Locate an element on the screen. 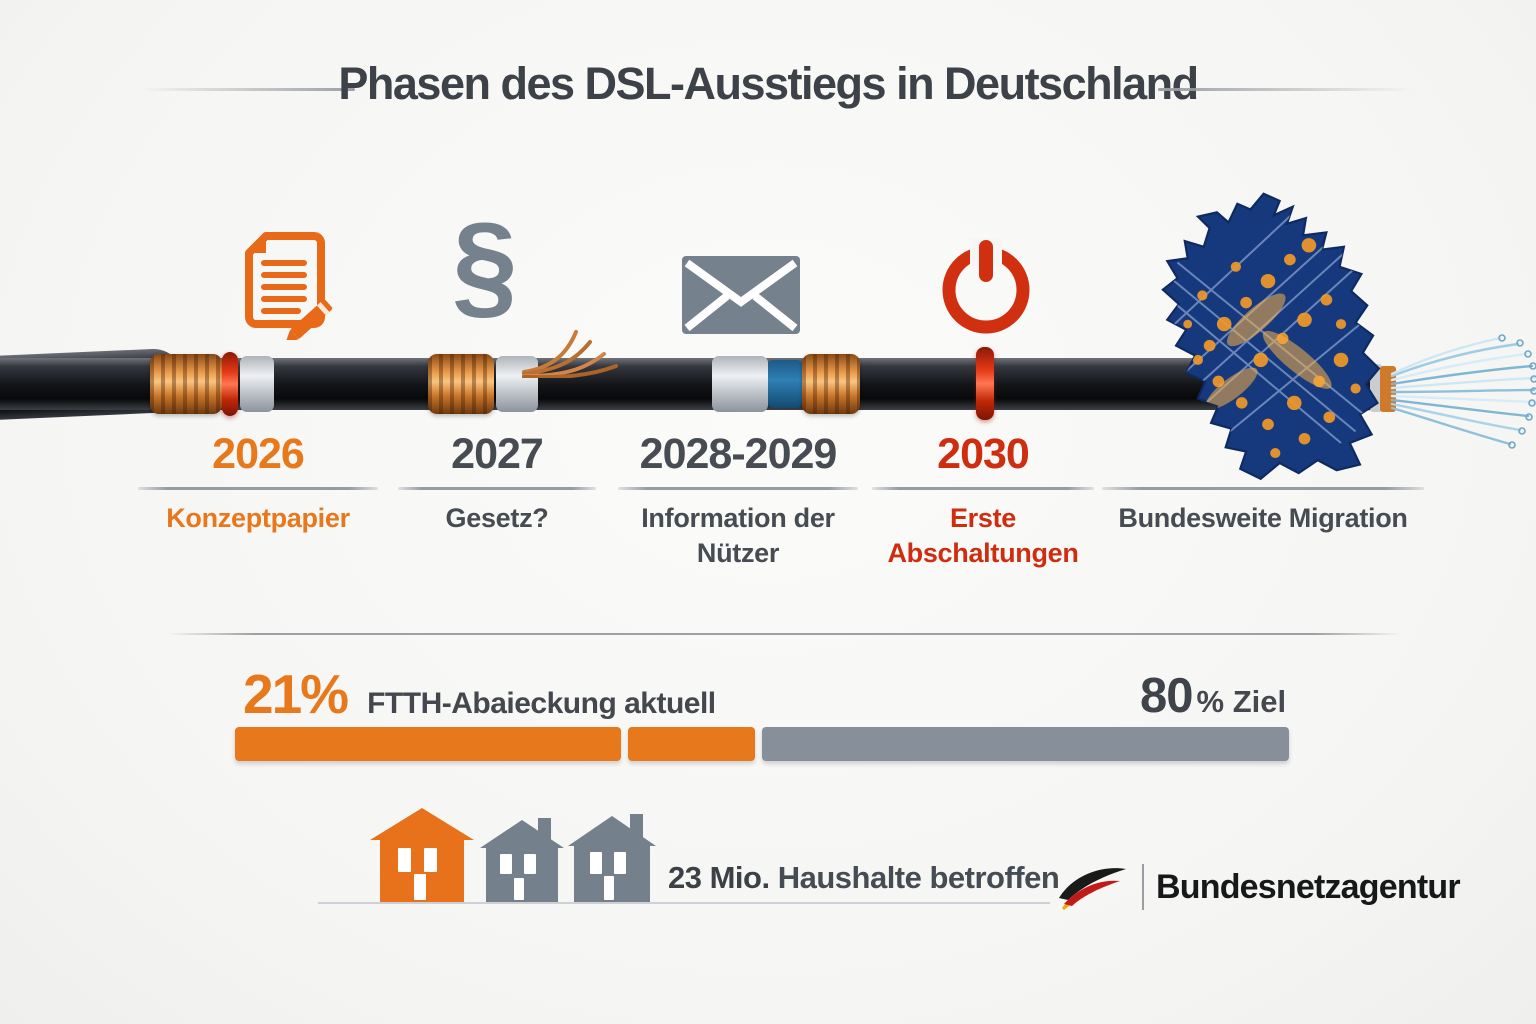 The image size is (1536, 1024). paragraph-icon: § is located at coordinates (485, 265).